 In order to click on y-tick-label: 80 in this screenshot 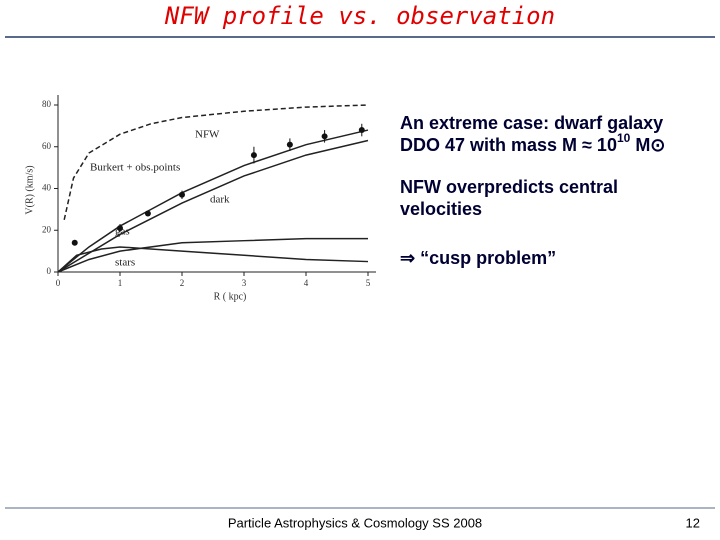, I will do `click(47, 104)`.